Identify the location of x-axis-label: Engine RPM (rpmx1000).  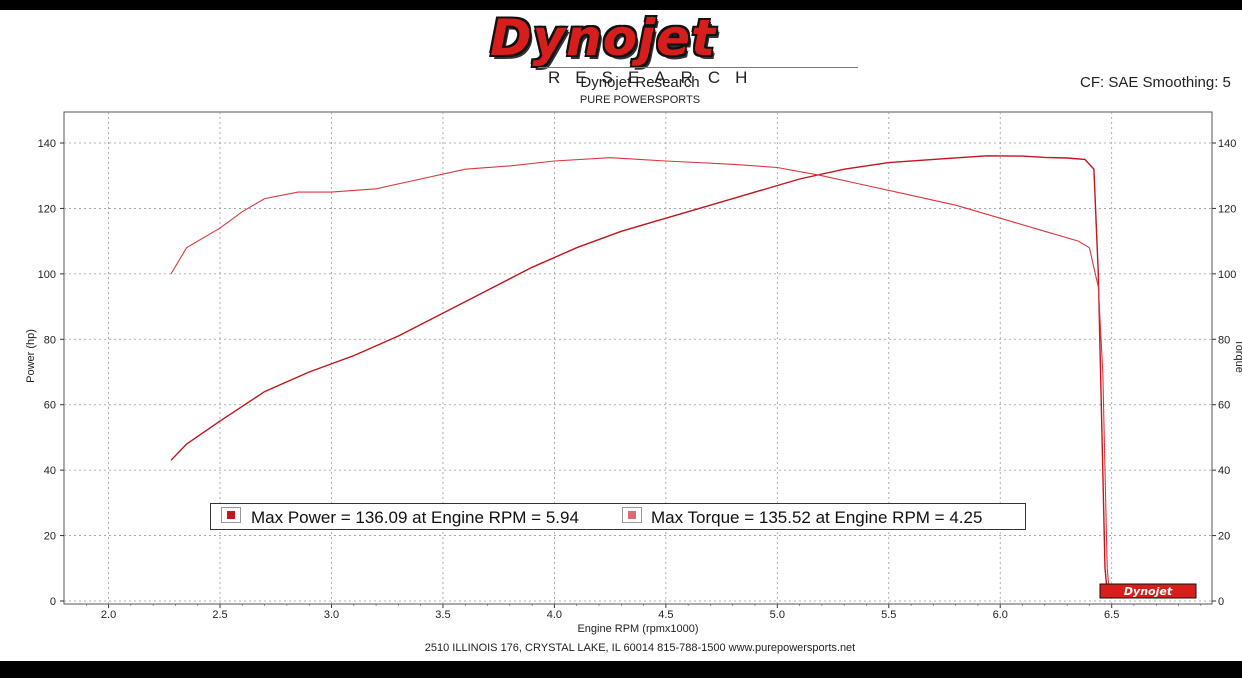
(637, 629).